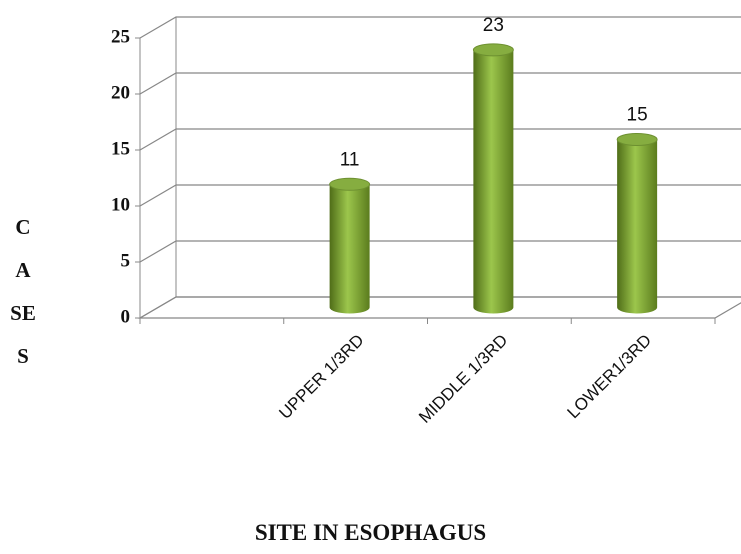 This screenshot has width=741, height=554. I want to click on data-label: 15, so click(637, 115).